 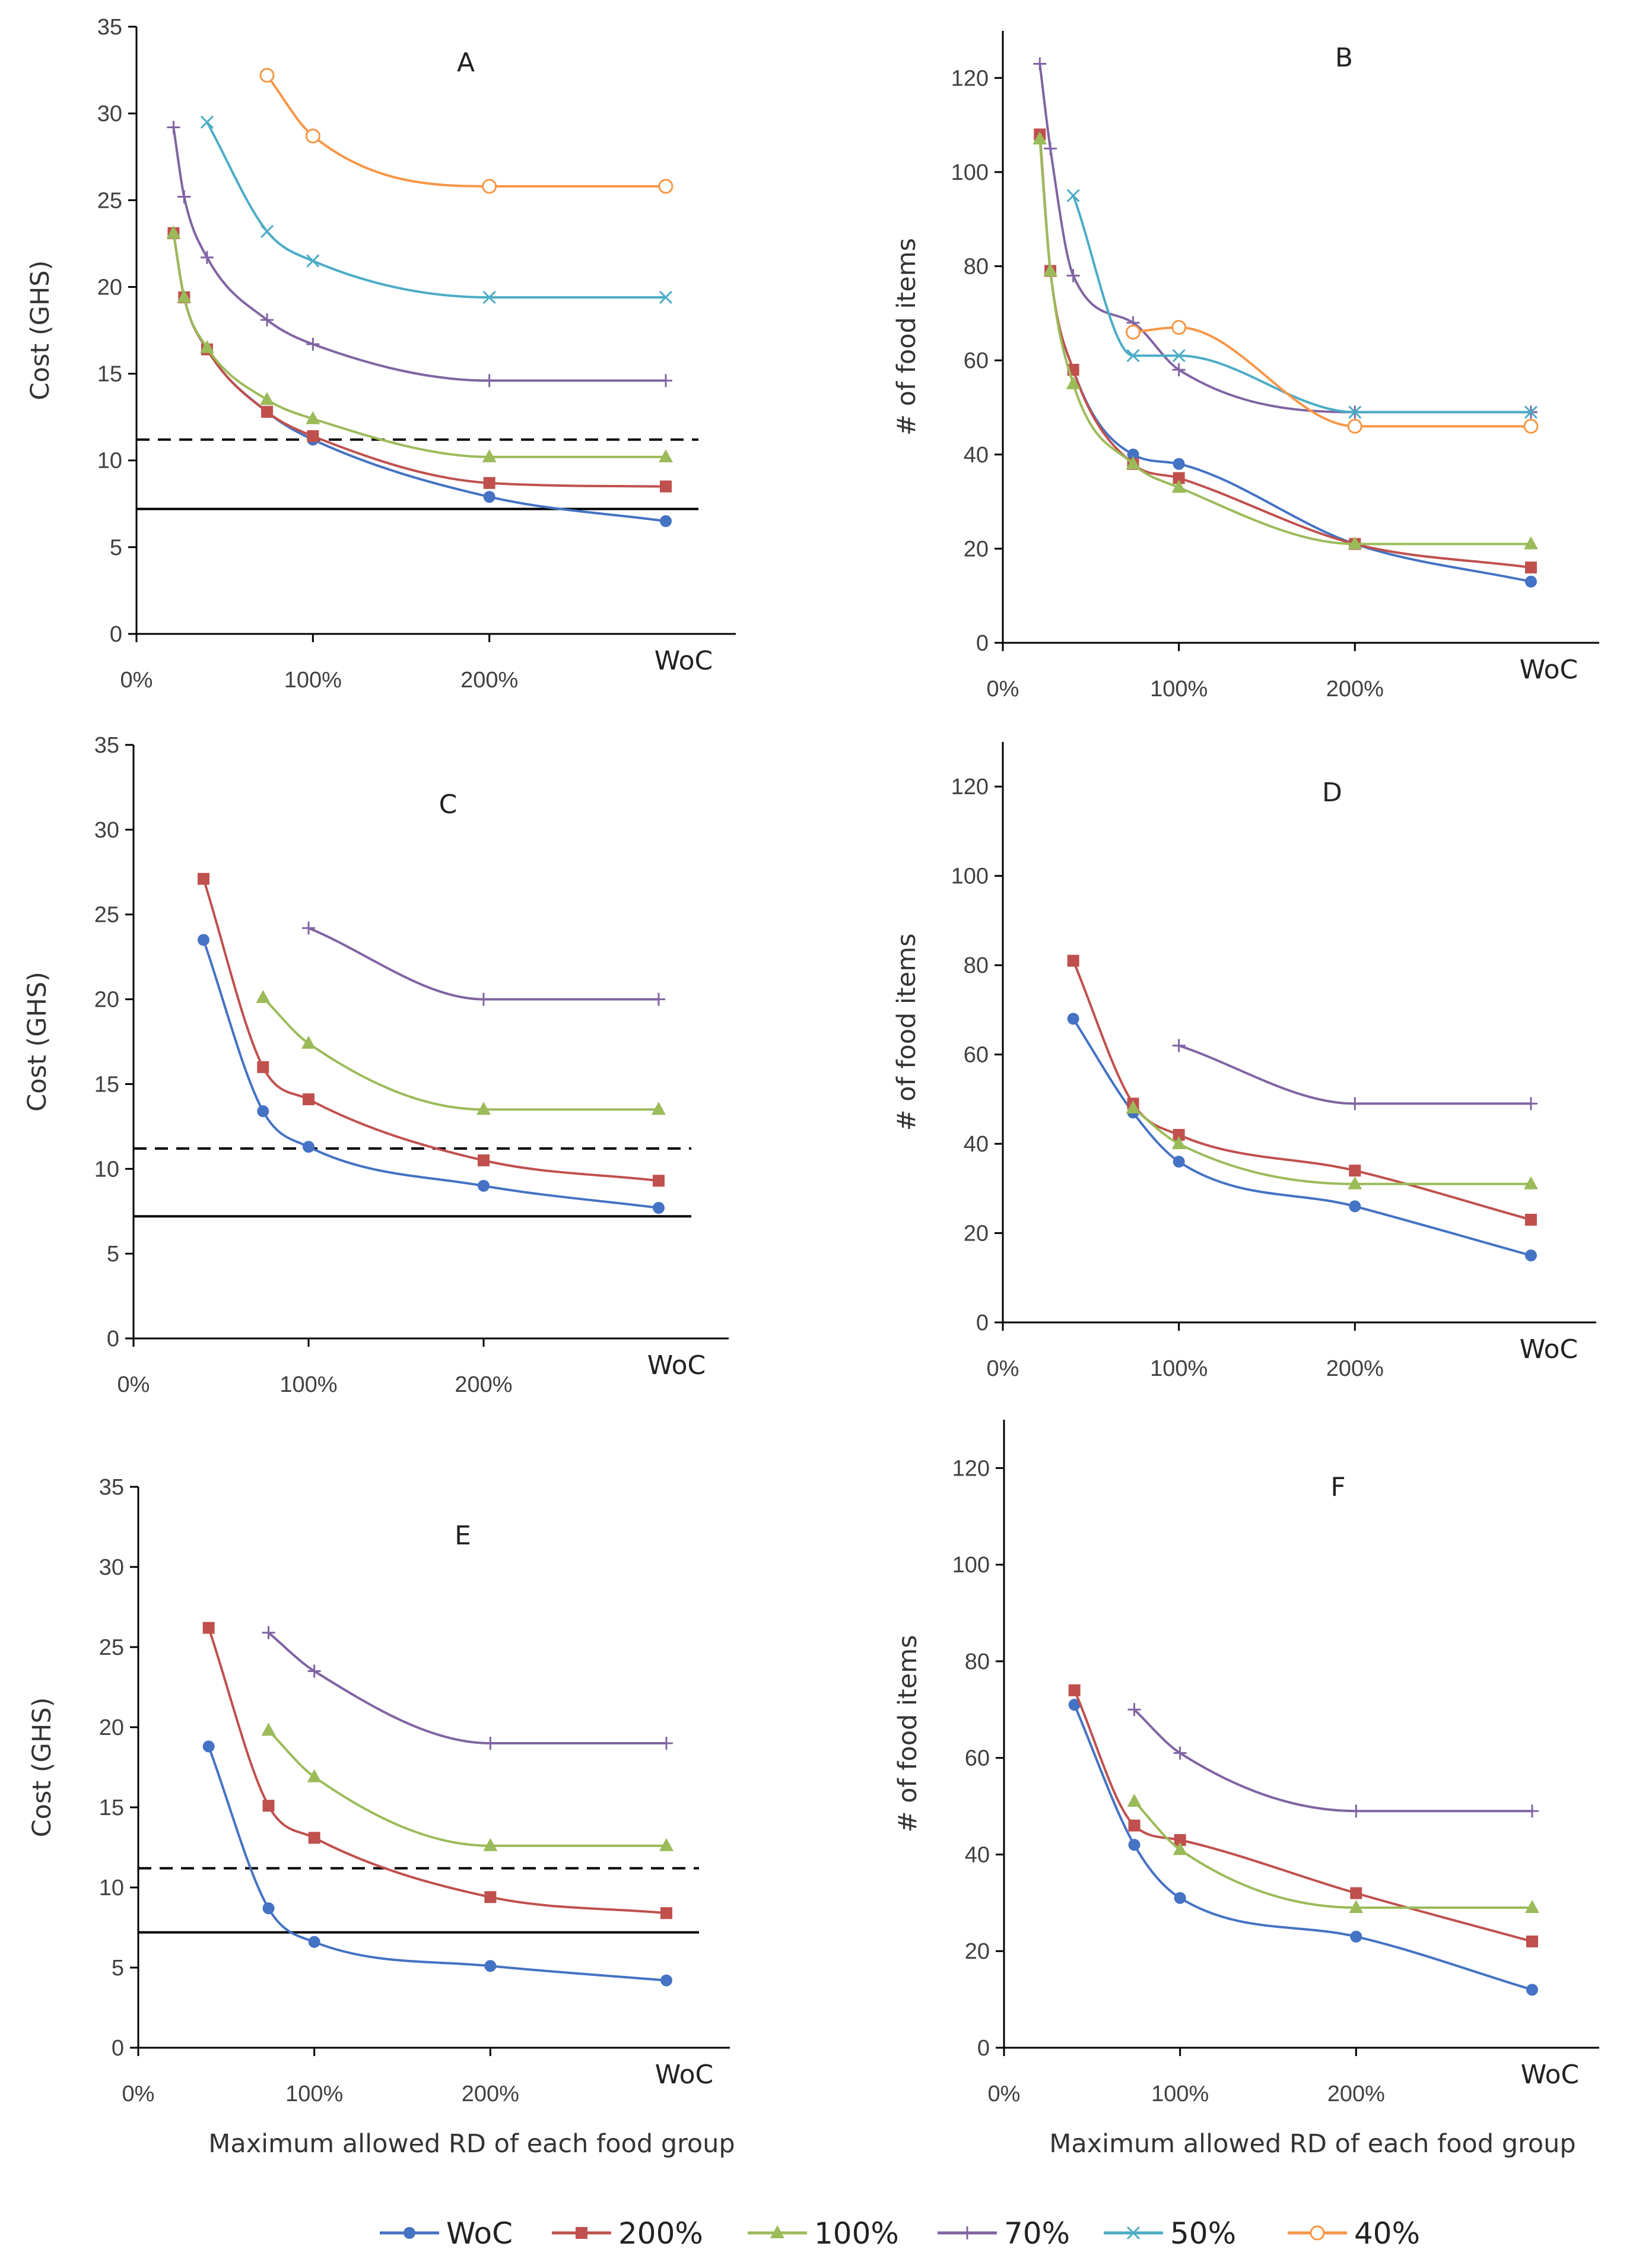 I want to click on panel-a: 0 5 10 15 20 25 30 35 0% 100% 200% WoC Cost (GHS) A, so click(x=381, y=354).